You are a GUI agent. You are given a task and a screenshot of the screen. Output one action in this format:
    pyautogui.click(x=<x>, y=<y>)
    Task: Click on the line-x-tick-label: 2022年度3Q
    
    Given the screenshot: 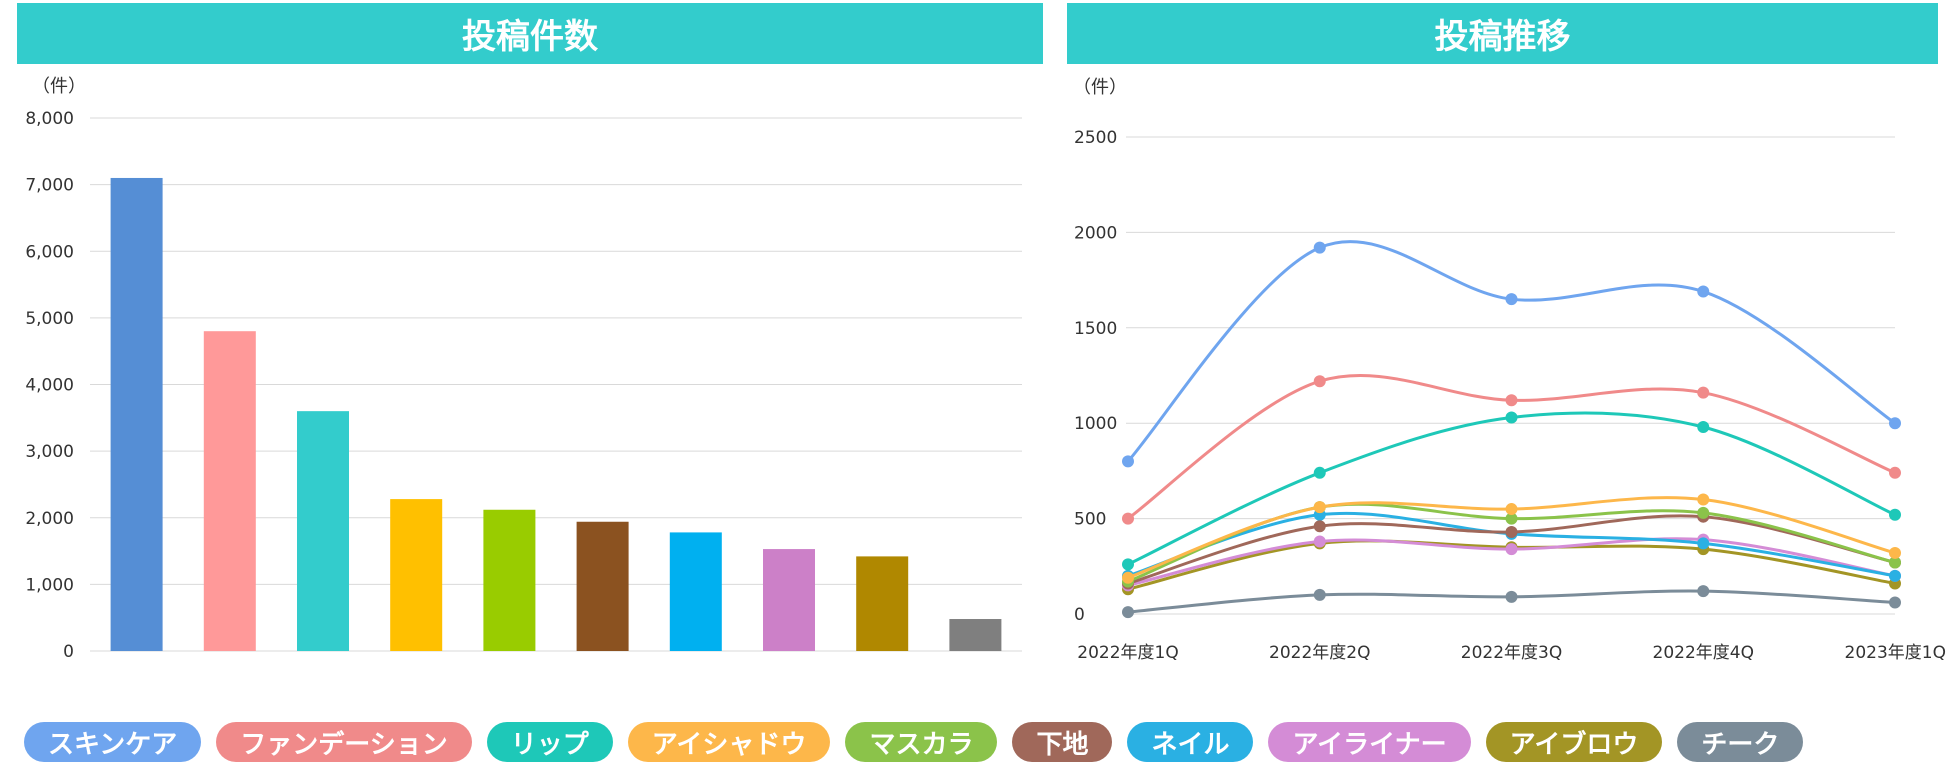 What is the action you would take?
    pyautogui.click(x=1511, y=653)
    